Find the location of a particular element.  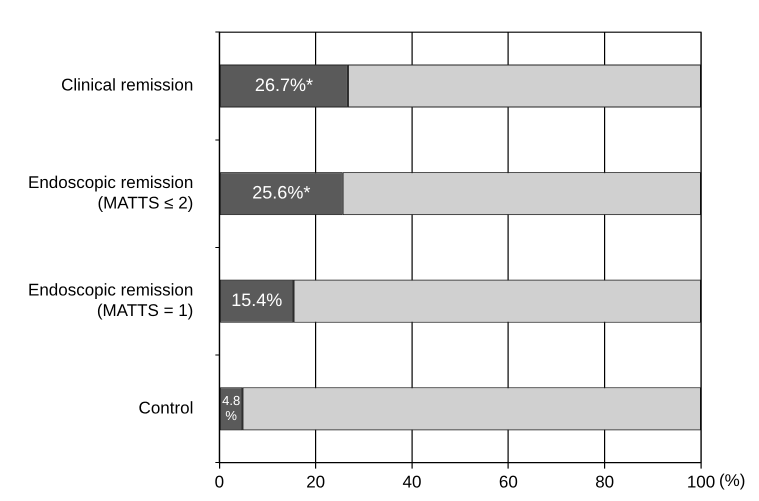

x-tick-label: 80 is located at coordinates (604, 482).